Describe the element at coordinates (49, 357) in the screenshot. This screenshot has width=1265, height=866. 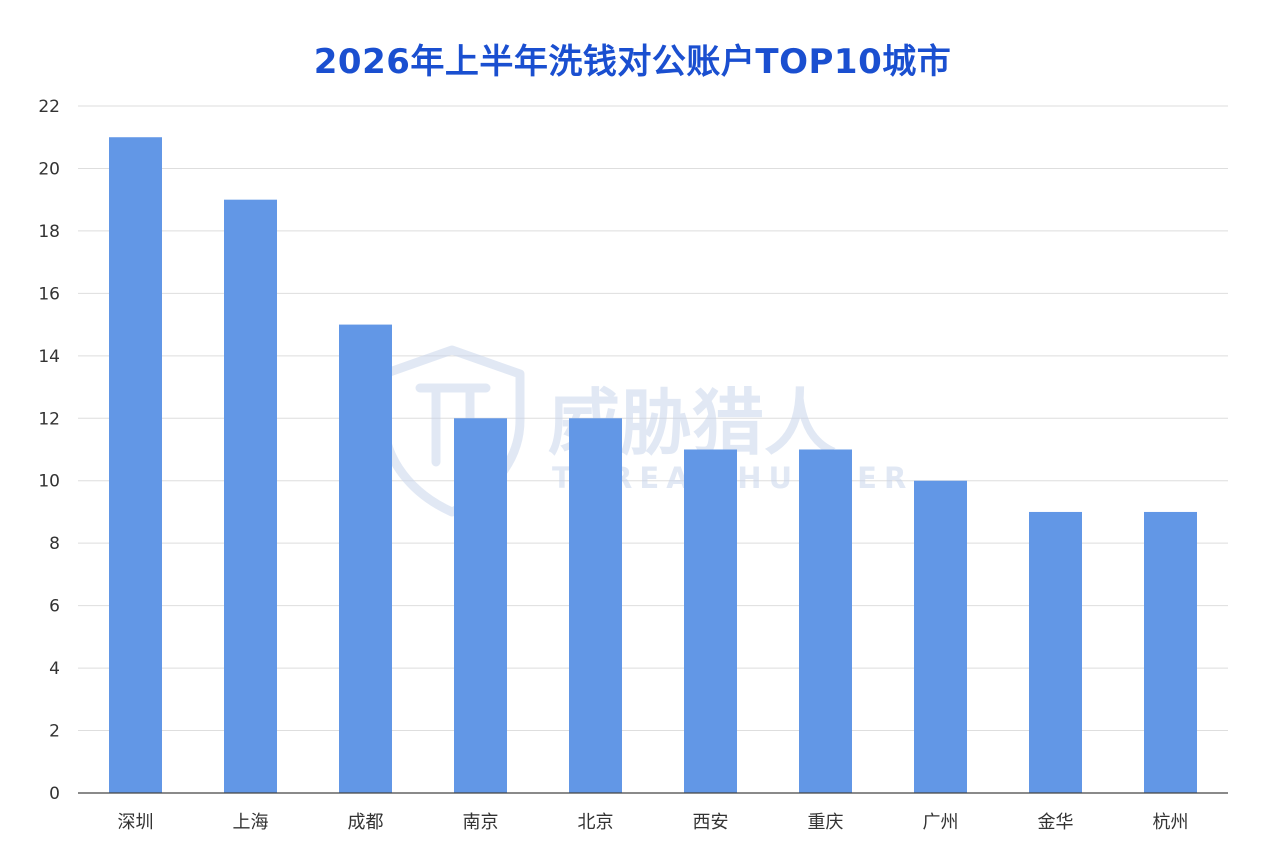
I see `y-tick-label: 14` at that location.